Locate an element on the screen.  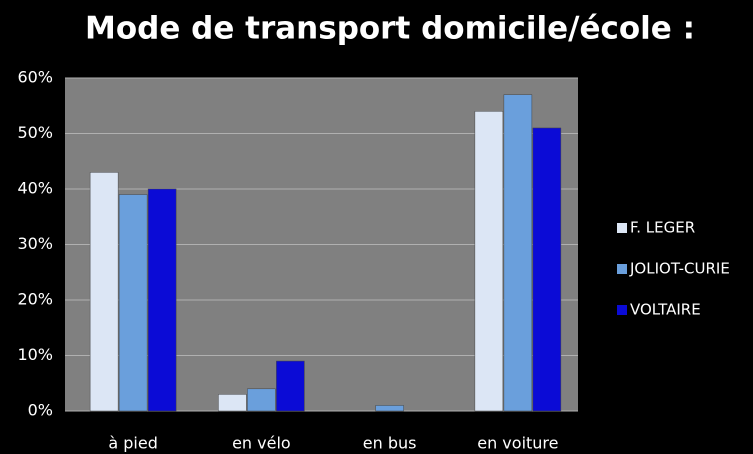
x-tick-label: en voiture is located at coordinates (517, 443).